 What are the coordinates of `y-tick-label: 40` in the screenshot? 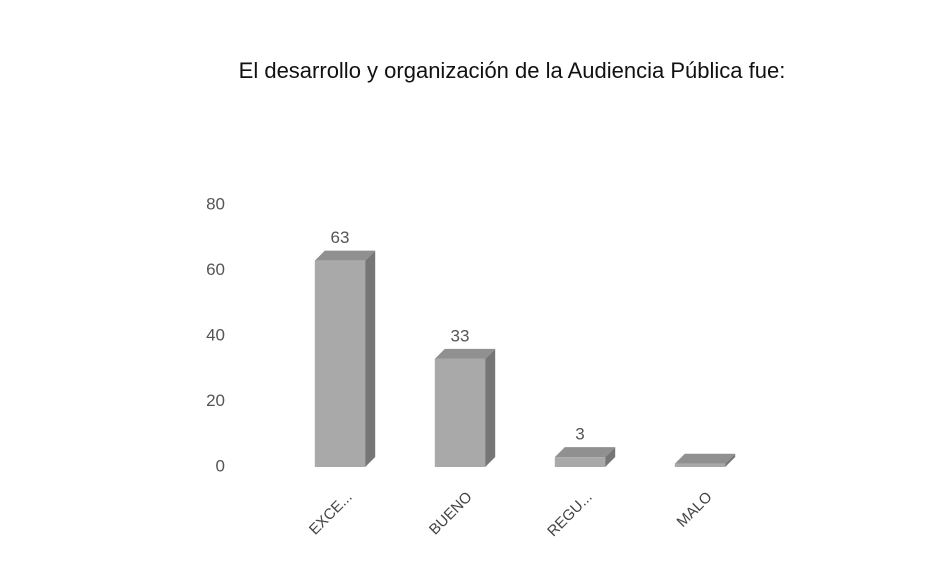 It's located at (215, 334).